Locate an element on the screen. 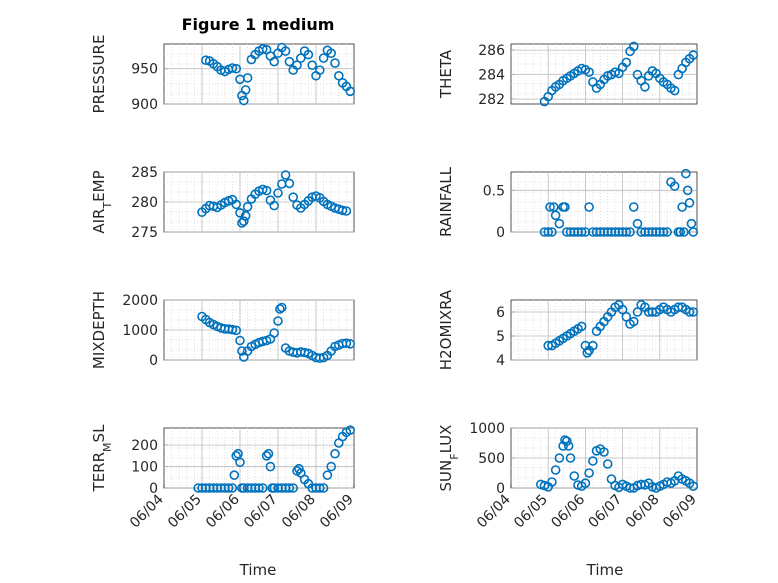 The height and width of the screenshot is (583, 778). y-axis-label: SUNFLUX is located at coordinates (449, 458).